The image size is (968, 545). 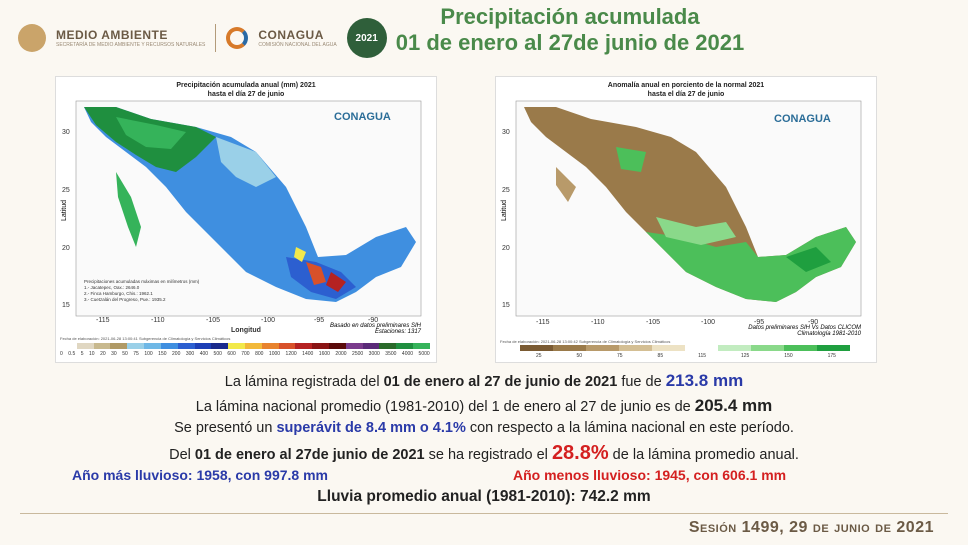 I want to click on colorbar-tick: 1000, so click(x=274, y=354).